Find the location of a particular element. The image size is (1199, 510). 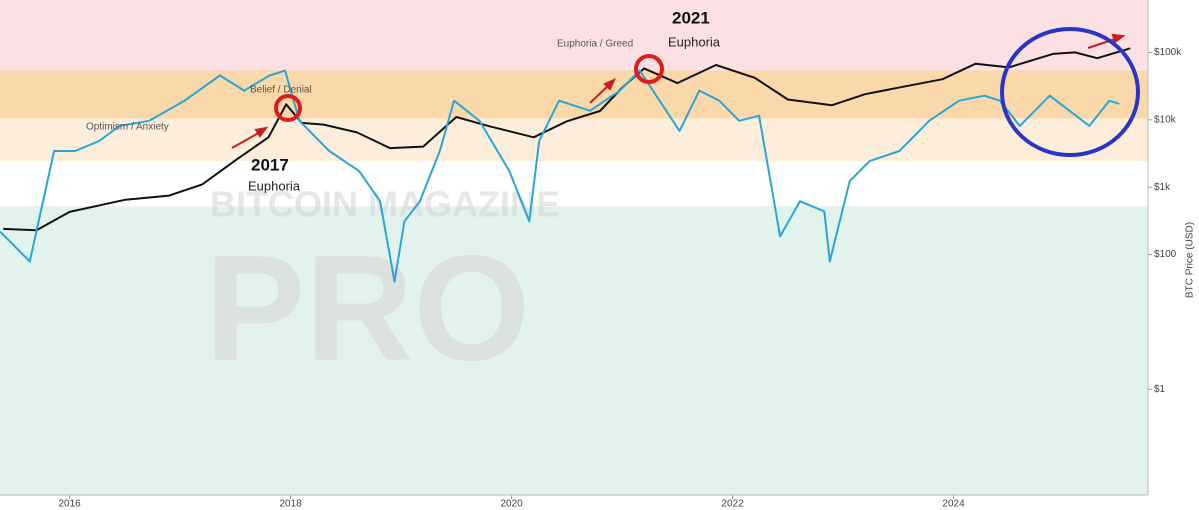

annotation: Euphoria / Greed is located at coordinates (595, 44).